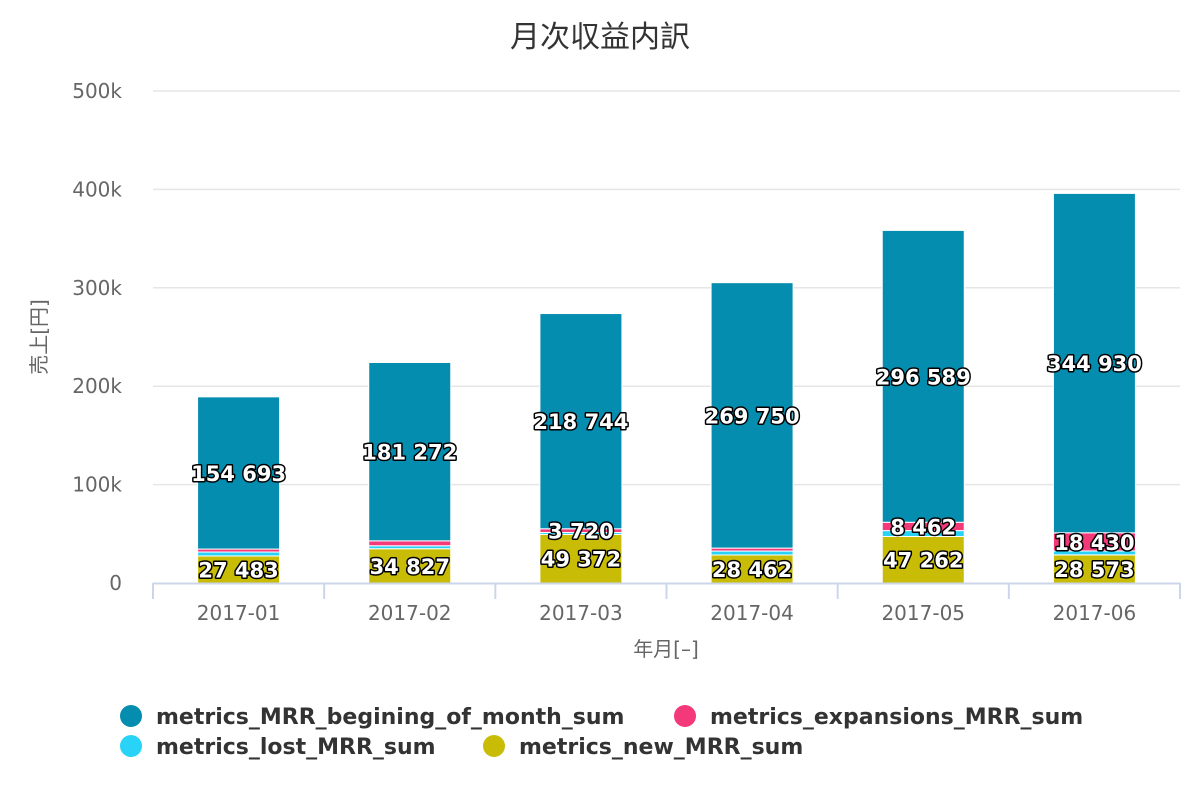  I want to click on data-label-metrics_MRR_begining_of_month_sum-2017-02: 181 272, so click(409, 453).